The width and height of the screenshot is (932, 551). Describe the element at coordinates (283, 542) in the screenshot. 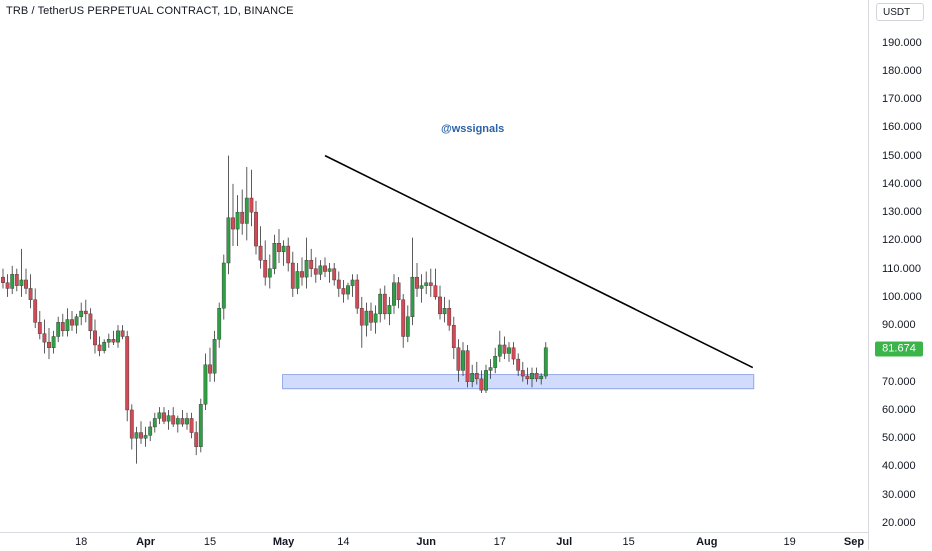

I see `time-tick-label: May` at that location.